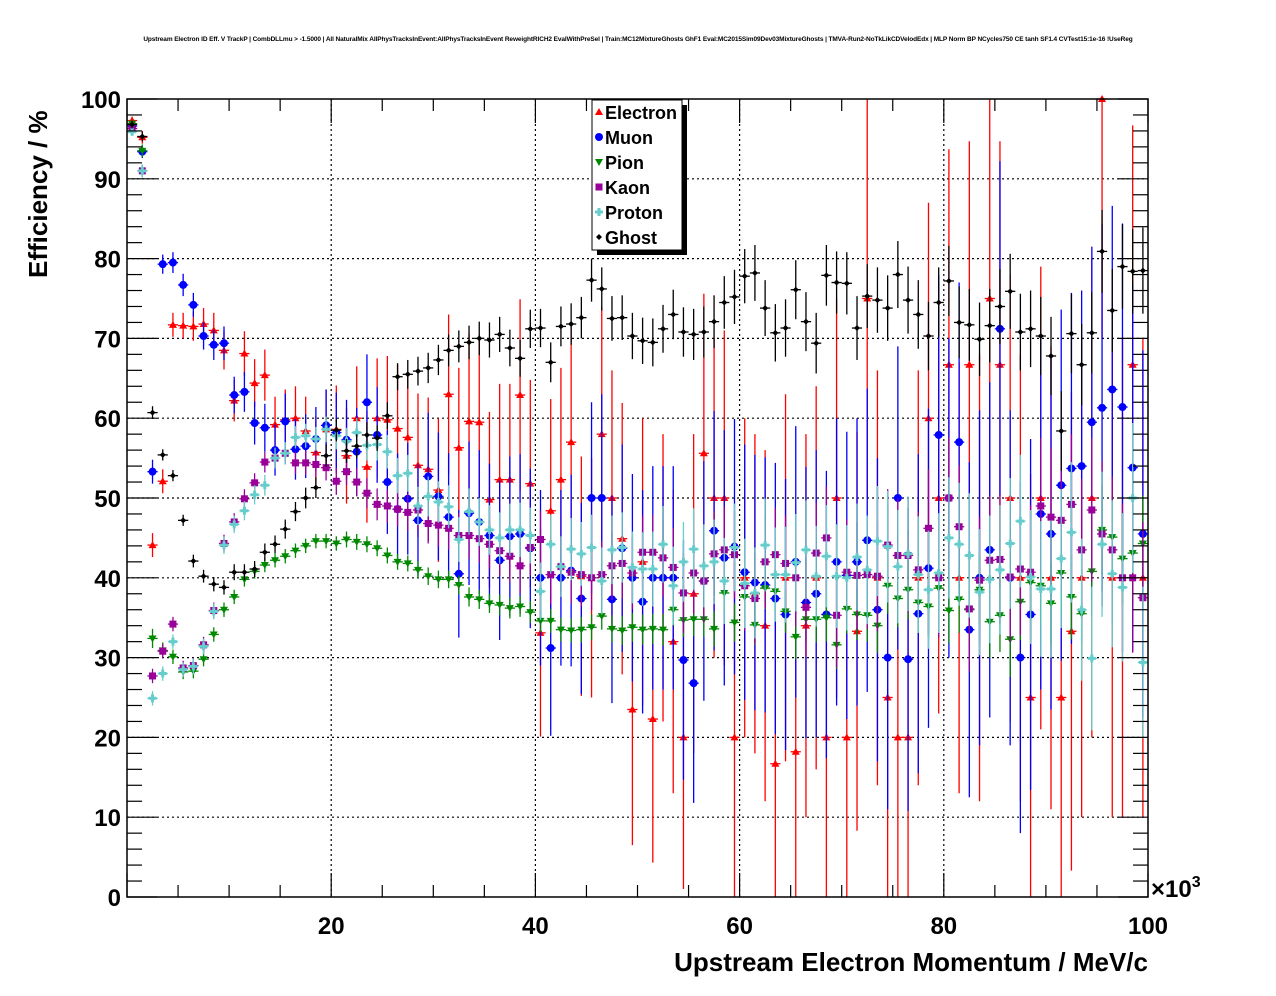 The width and height of the screenshot is (1276, 996). What do you see at coordinates (599, 111) in the screenshot?
I see `legend-marker-electron` at bounding box center [599, 111].